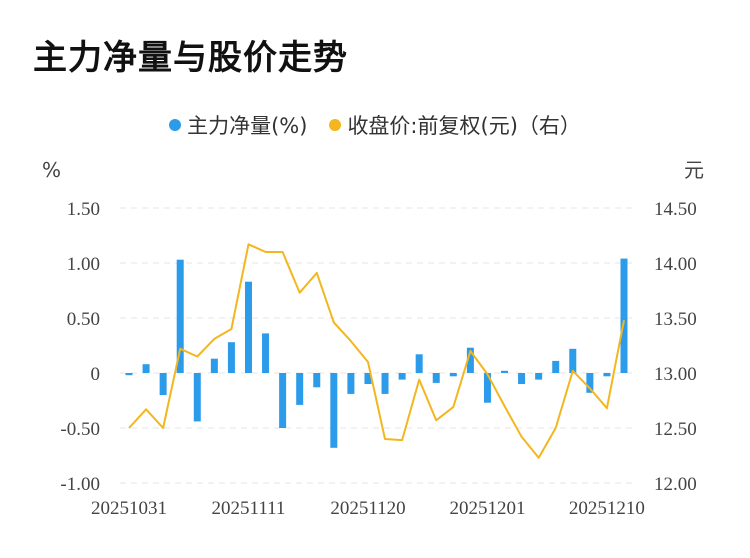 This screenshot has width=750, height=558. I want to click on legend-bar-label: 主力净量(%), so click(247, 126).